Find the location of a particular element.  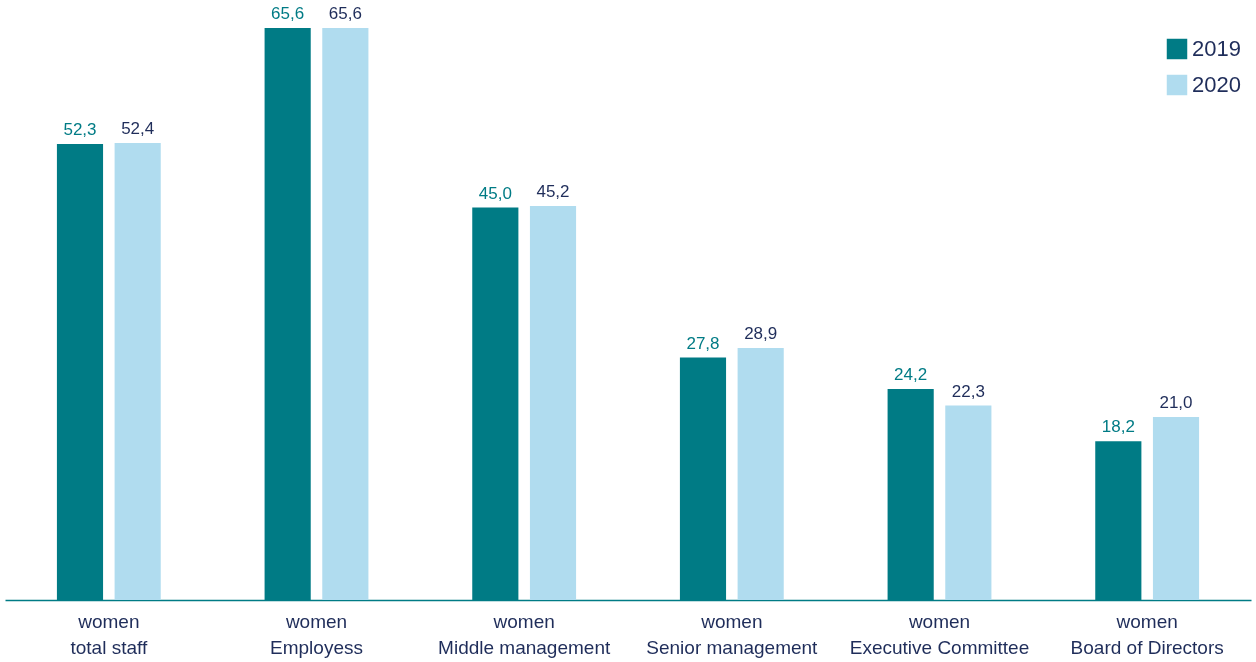

x-tick-label: women Board of Directors is located at coordinates (1147, 634).